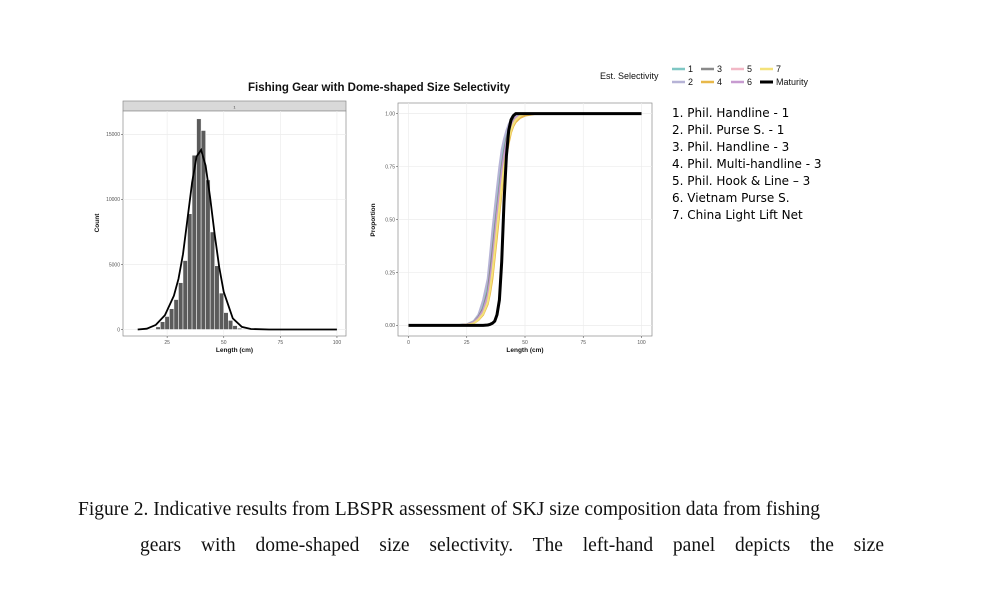 This screenshot has height=616, width=984. I want to click on legend-key-label: 2, so click(690, 82).